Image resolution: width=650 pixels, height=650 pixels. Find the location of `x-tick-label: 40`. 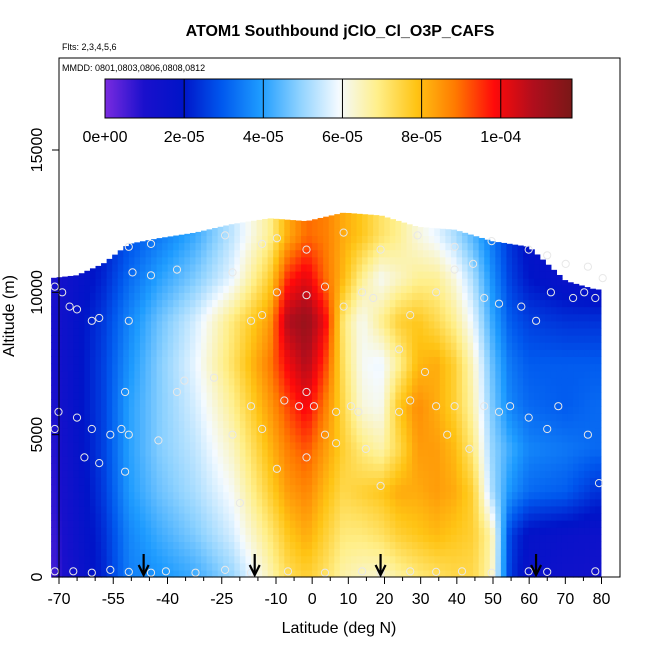

x-tick-label: 40 is located at coordinates (457, 599).